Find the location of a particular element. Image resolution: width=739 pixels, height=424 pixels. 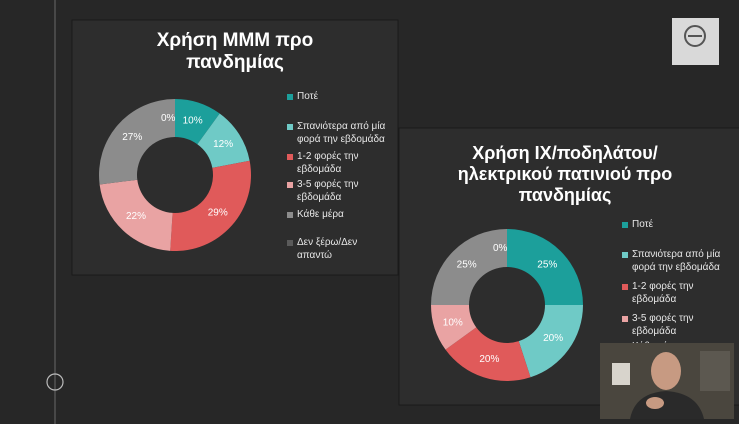

webcam is located at coordinates (667, 381).